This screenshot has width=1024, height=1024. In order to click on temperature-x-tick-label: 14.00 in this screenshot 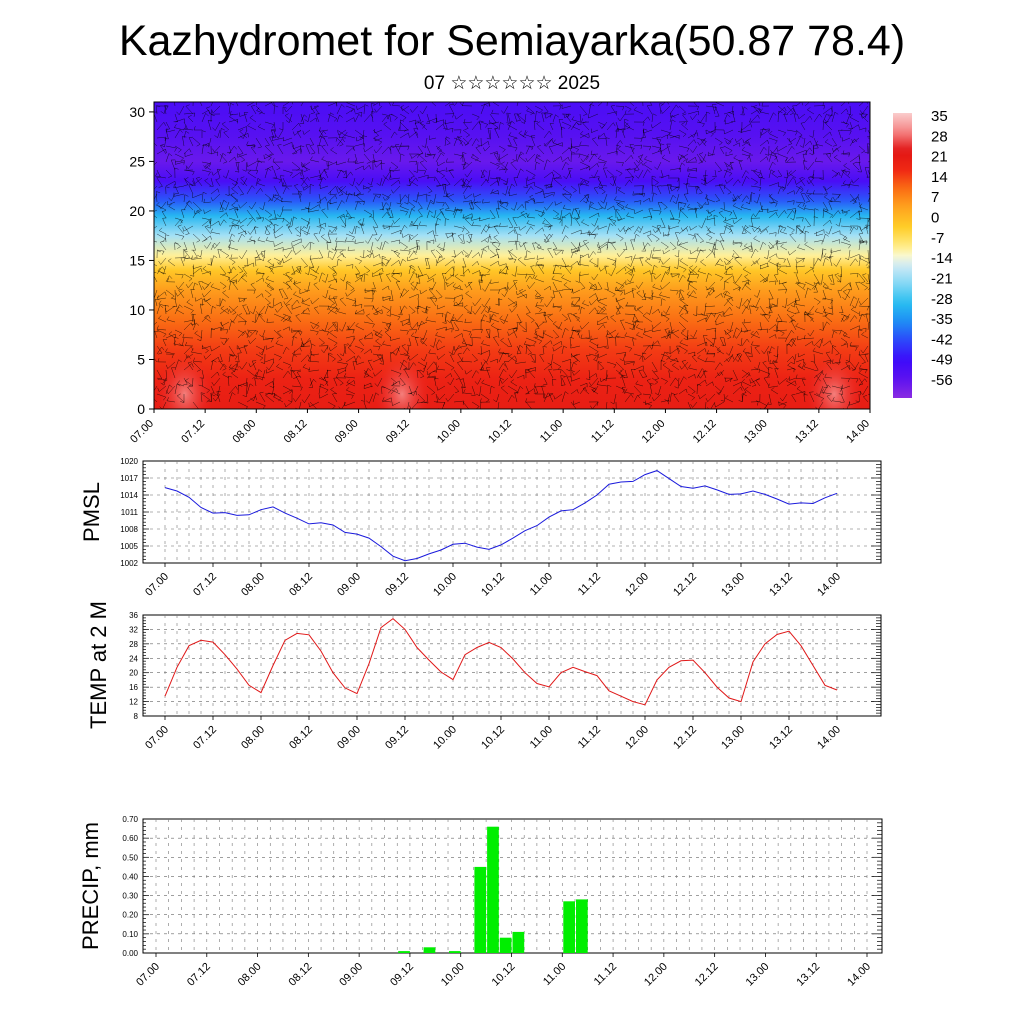, I will do `click(829, 738)`.